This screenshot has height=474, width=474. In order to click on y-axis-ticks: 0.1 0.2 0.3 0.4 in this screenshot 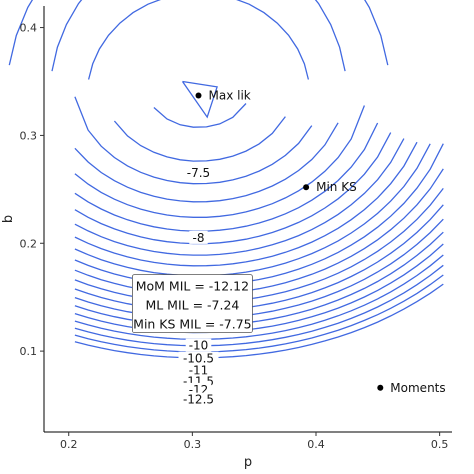, I will do `click(32, 190)`.